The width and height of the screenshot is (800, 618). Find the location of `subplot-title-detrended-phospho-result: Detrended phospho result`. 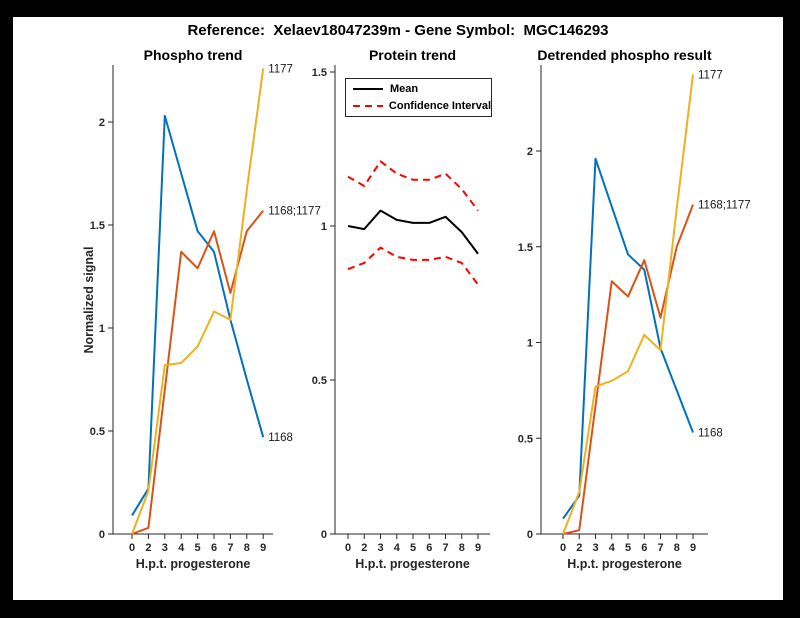

subplot-title-detrended-phospho-result: Detrended phospho result is located at coordinates (624, 55).